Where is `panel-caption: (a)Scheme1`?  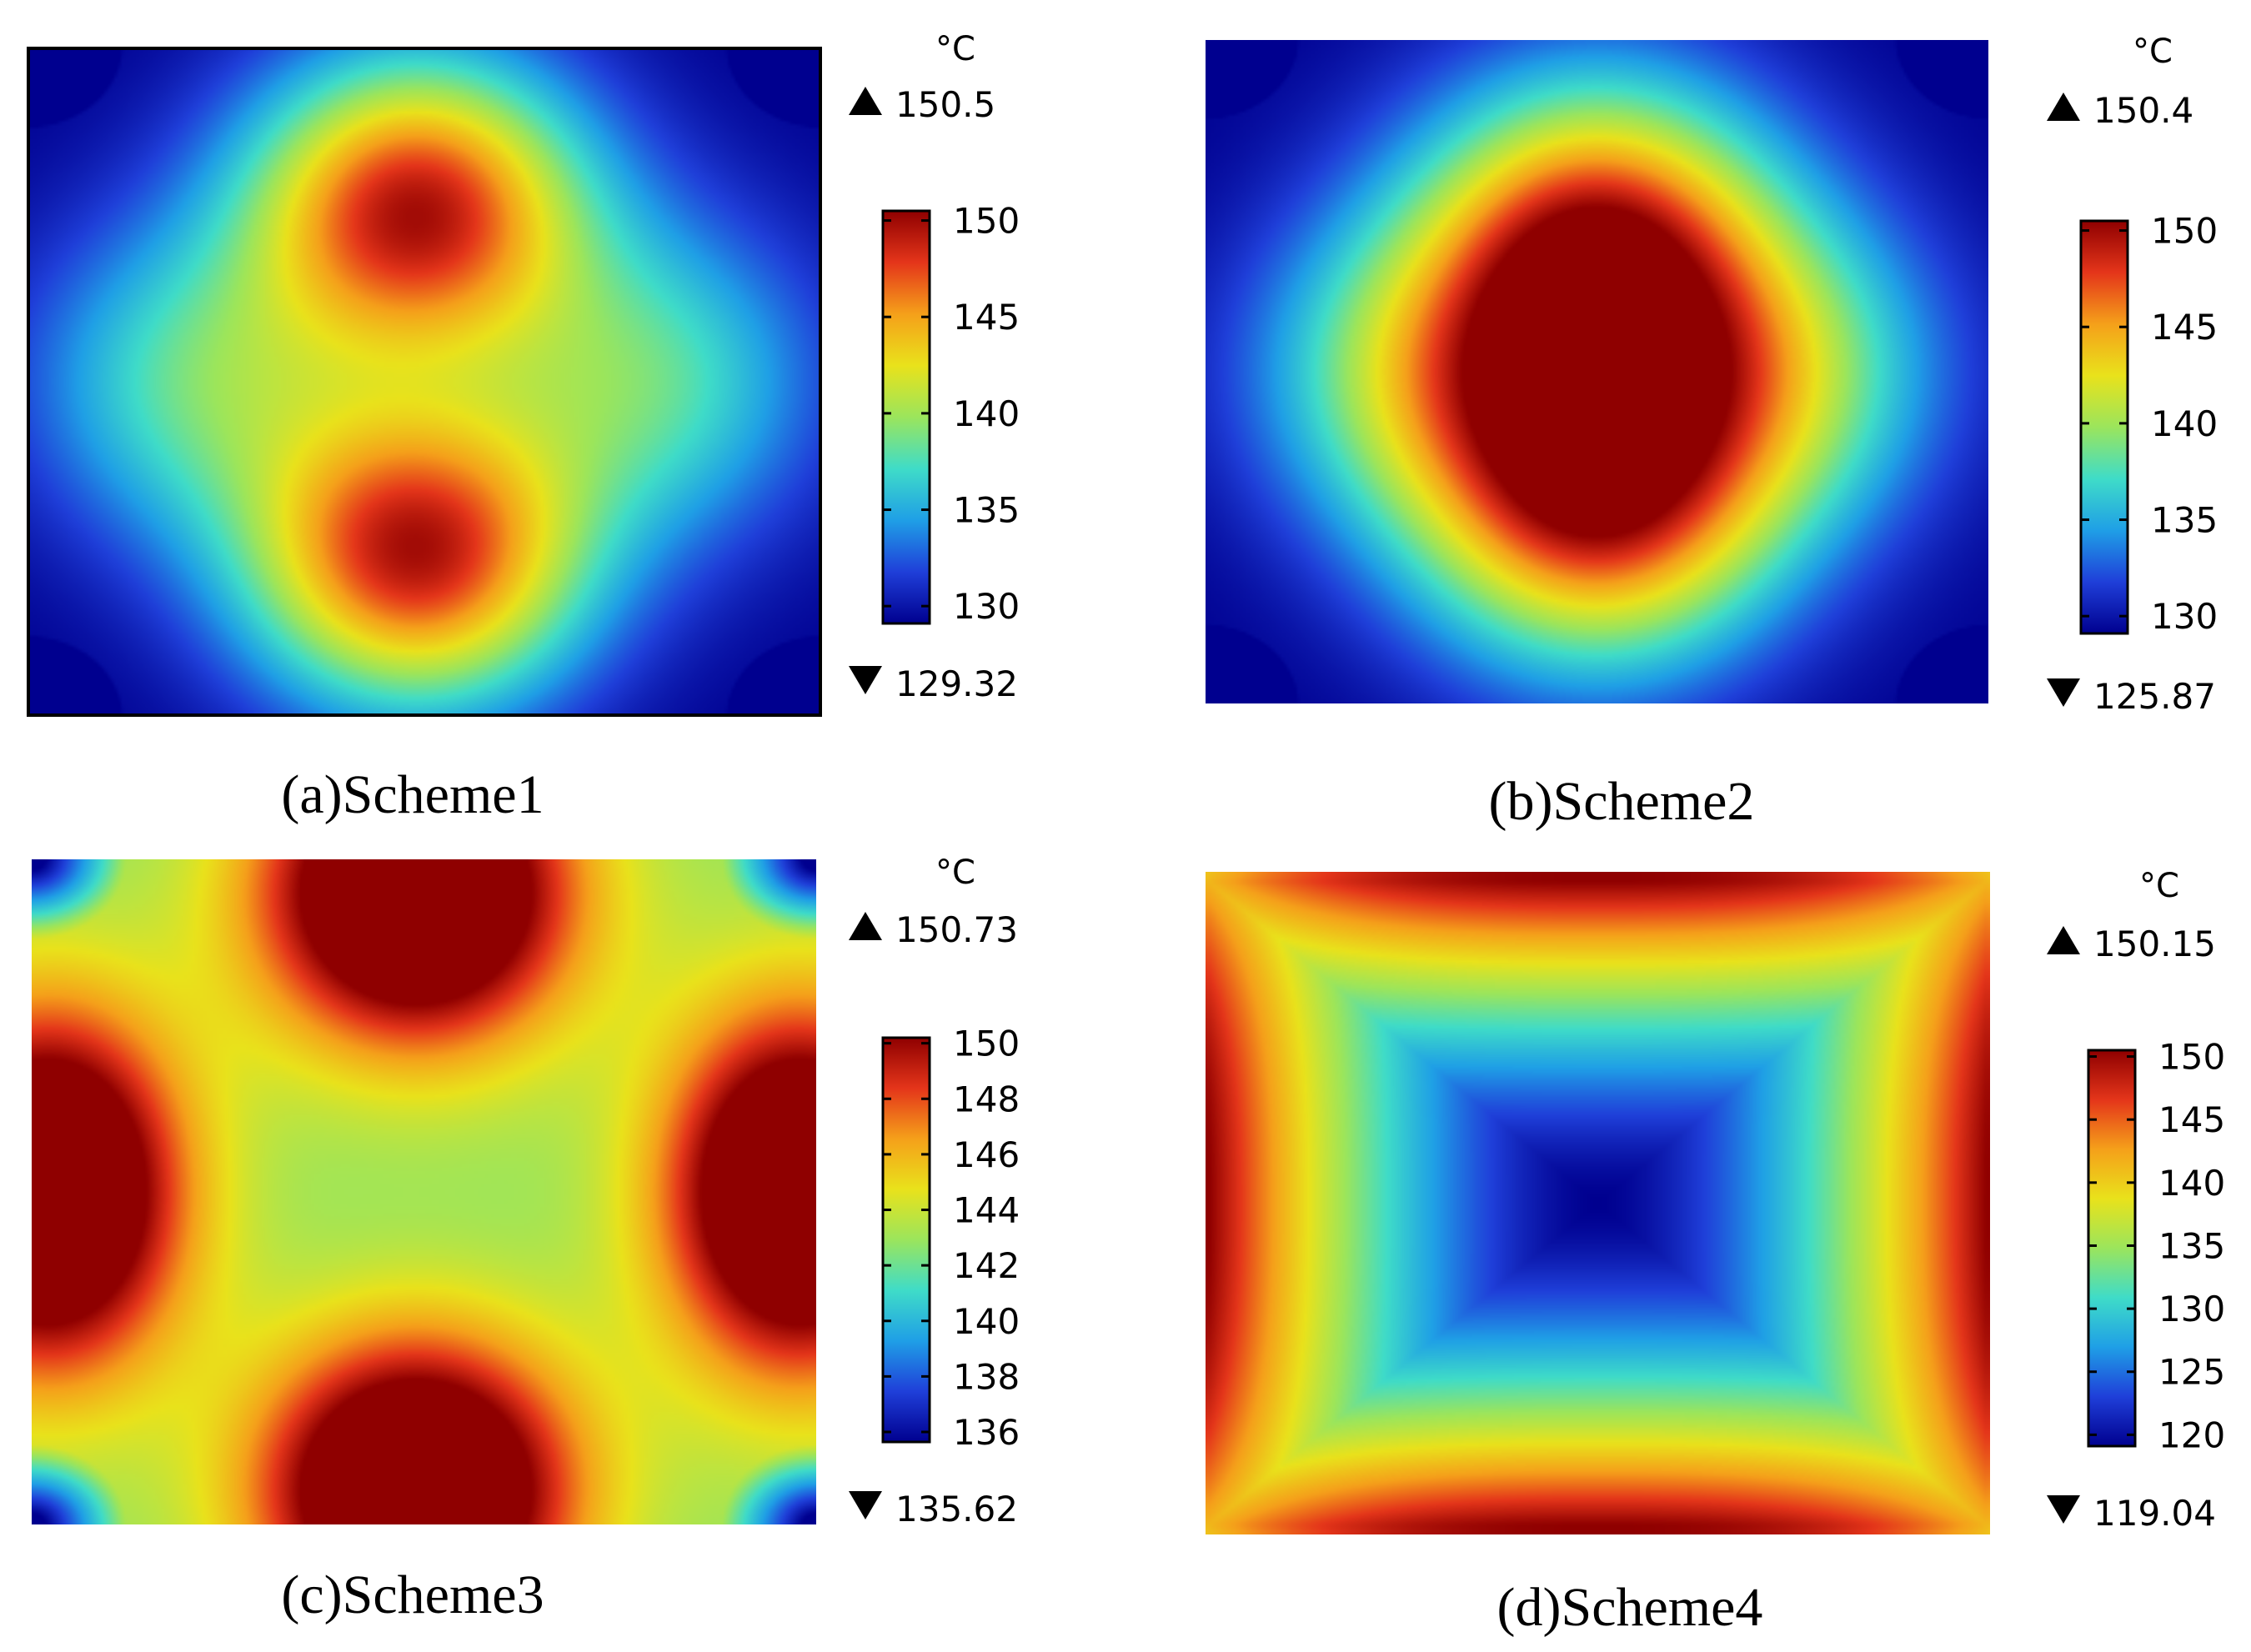 panel-caption: (a)Scheme1 is located at coordinates (412, 794).